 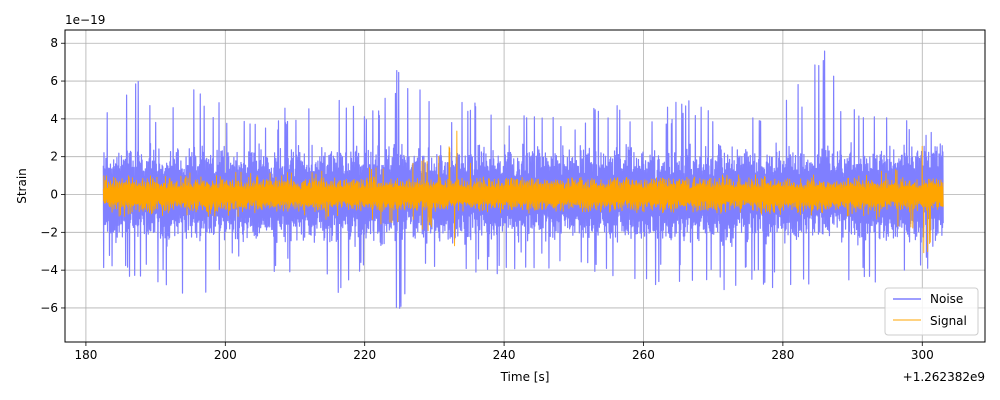 What do you see at coordinates (782, 355) in the screenshot?
I see `x-tick-label: 280` at bounding box center [782, 355].